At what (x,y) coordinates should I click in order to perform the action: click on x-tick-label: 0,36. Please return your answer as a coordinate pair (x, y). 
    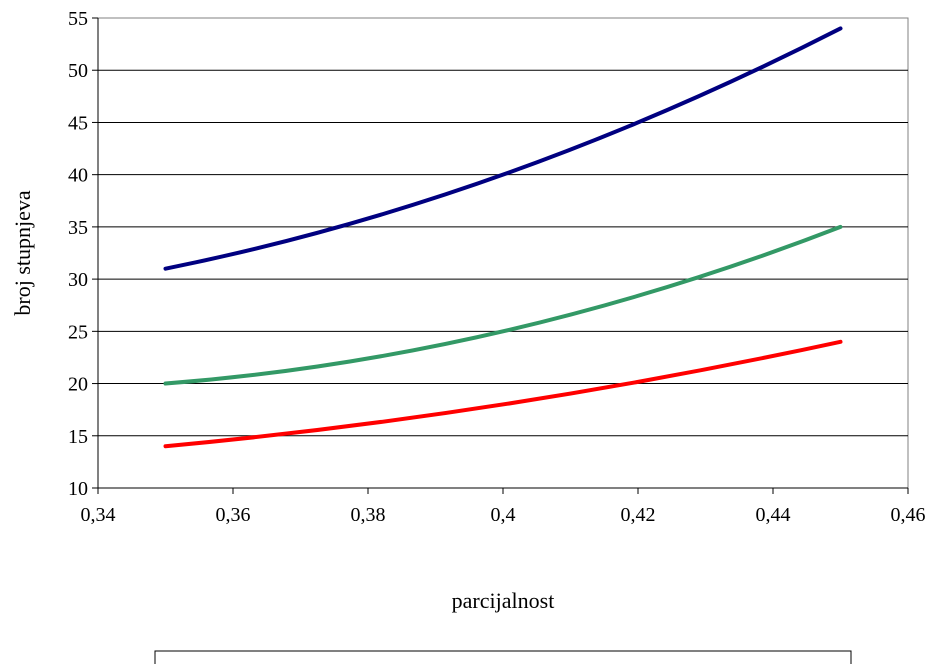
    Looking at the image, I should click on (233, 515).